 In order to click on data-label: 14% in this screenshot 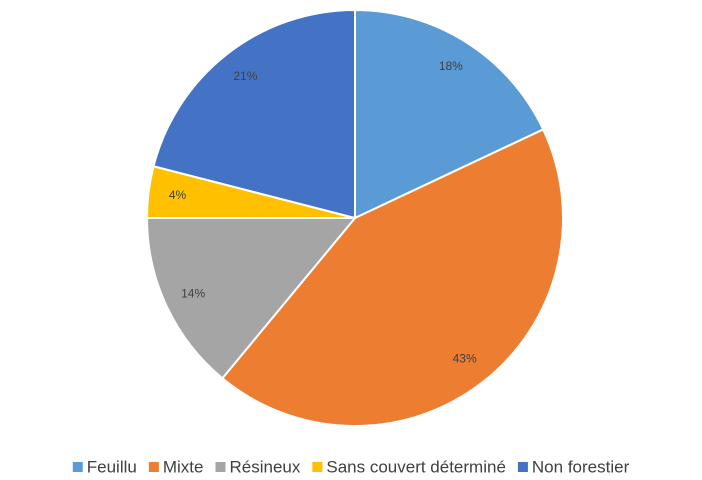, I will do `click(193, 293)`.